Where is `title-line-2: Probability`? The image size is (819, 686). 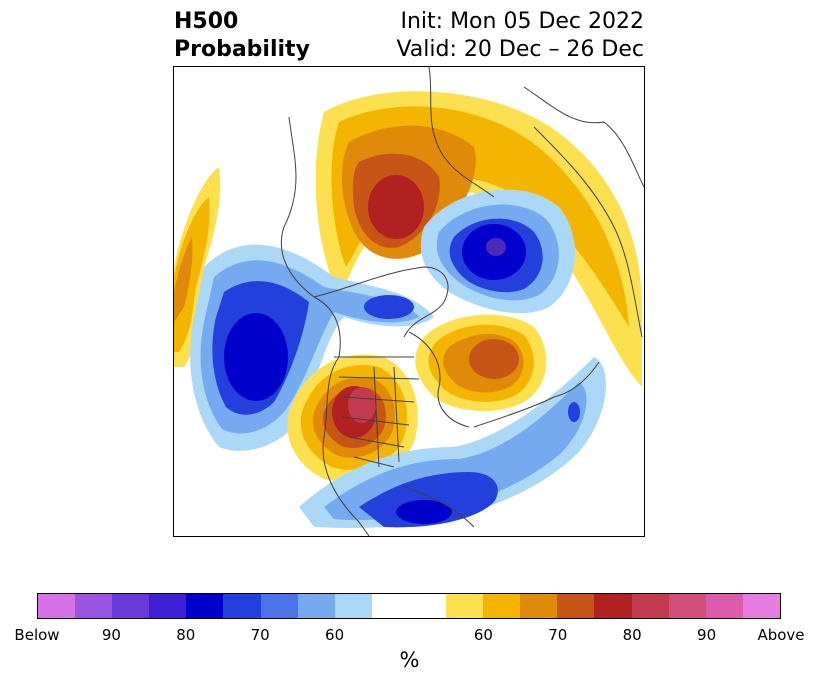
title-line-2: Probability is located at coordinates (242, 49).